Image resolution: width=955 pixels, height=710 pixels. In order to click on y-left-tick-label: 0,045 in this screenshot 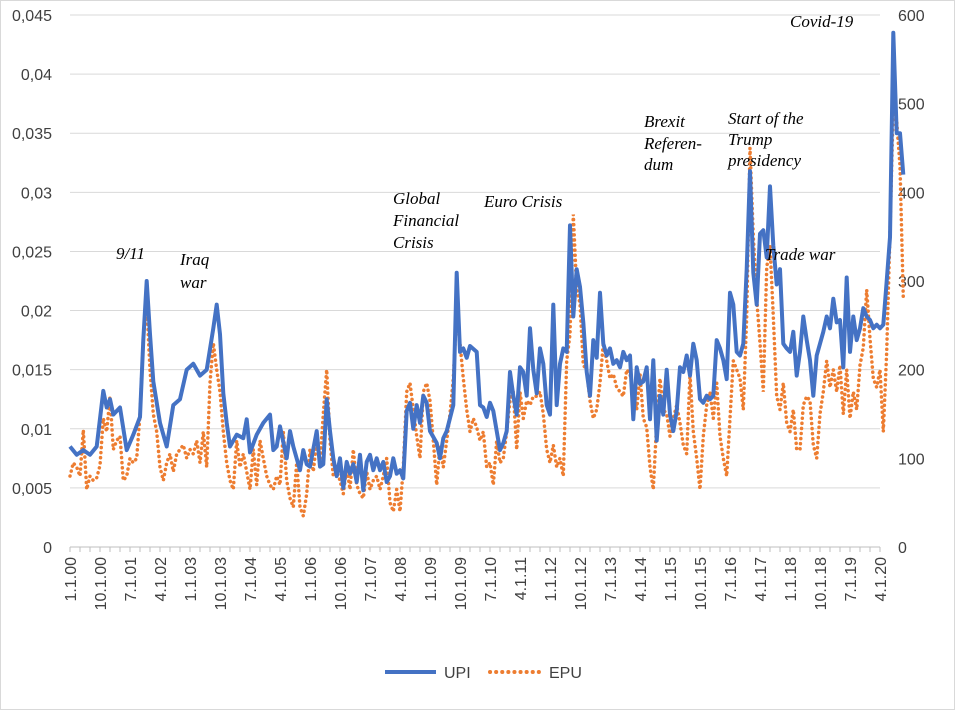, I will do `click(32, 16)`.